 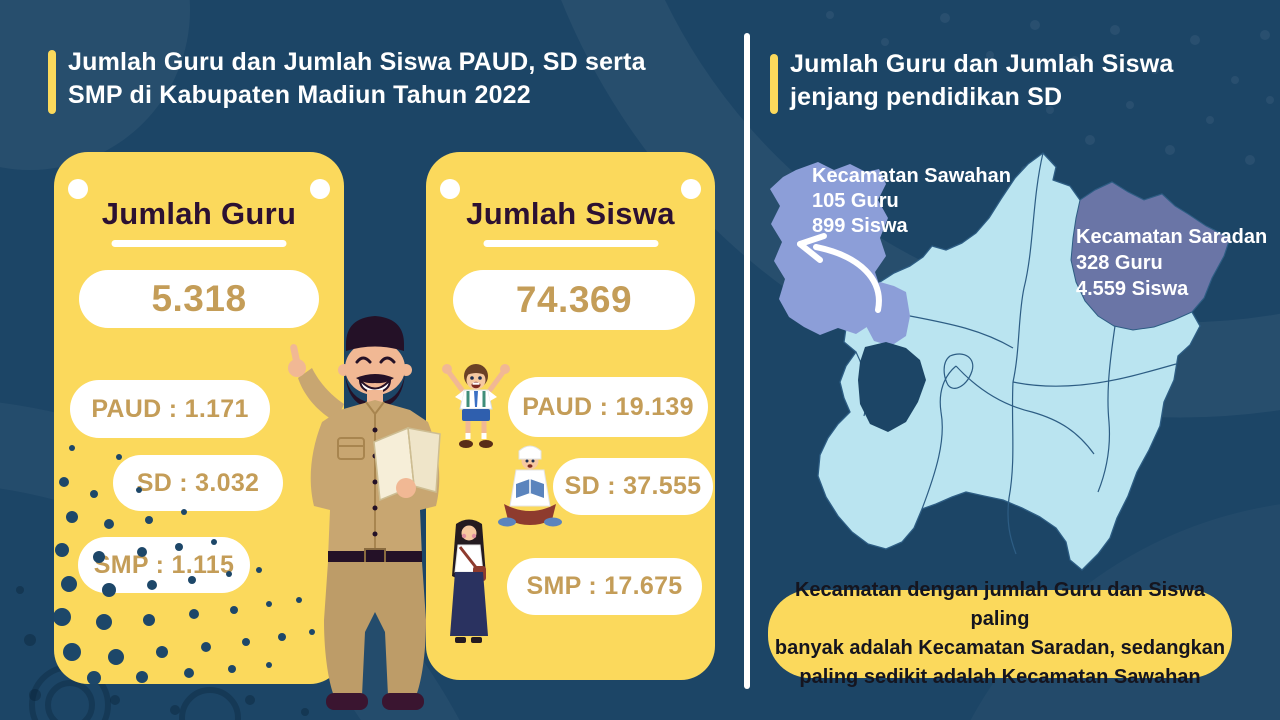 What do you see at coordinates (199, 213) in the screenshot?
I see `guru-card-title: Jumlah Guru` at bounding box center [199, 213].